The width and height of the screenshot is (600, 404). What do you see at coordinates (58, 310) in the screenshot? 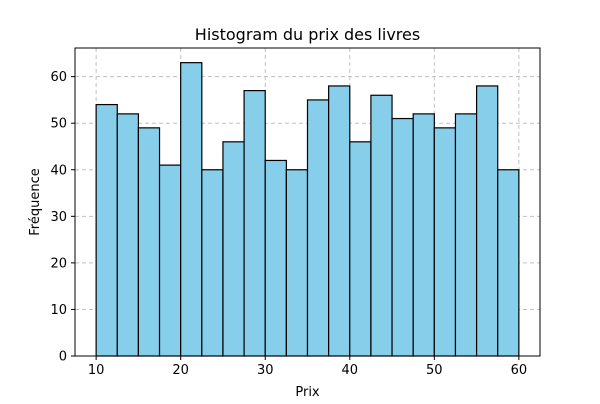
I see `y-tick-label: 10` at bounding box center [58, 310].